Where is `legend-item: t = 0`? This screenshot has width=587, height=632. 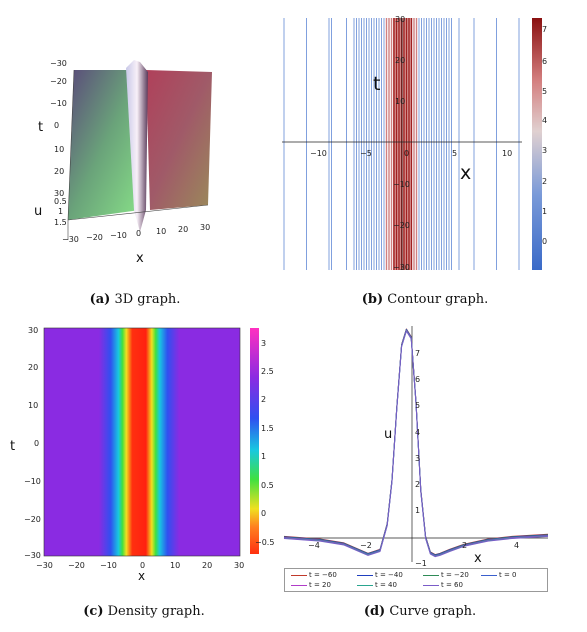 legend-item: t = 0 is located at coordinates (499, 575).